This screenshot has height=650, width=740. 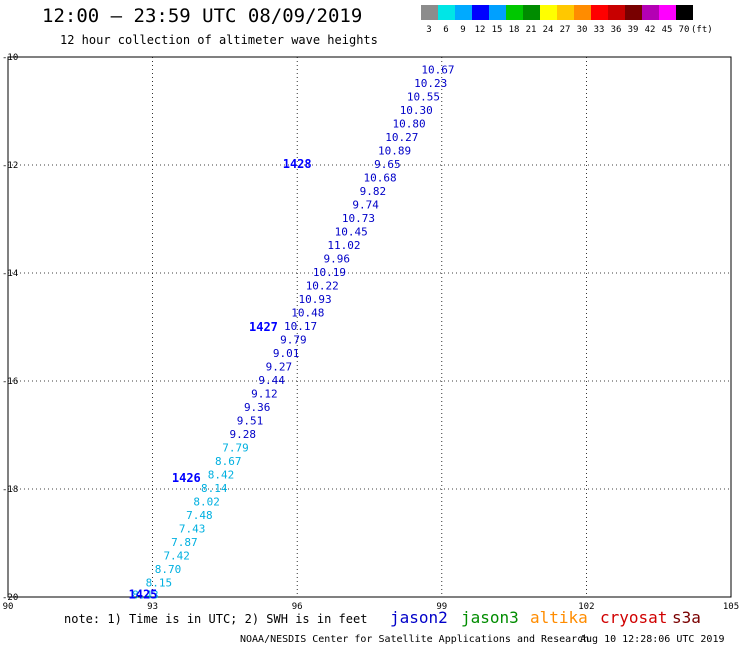 What do you see at coordinates (490, 617) in the screenshot?
I see `legend-jason3: jason3` at bounding box center [490, 617].